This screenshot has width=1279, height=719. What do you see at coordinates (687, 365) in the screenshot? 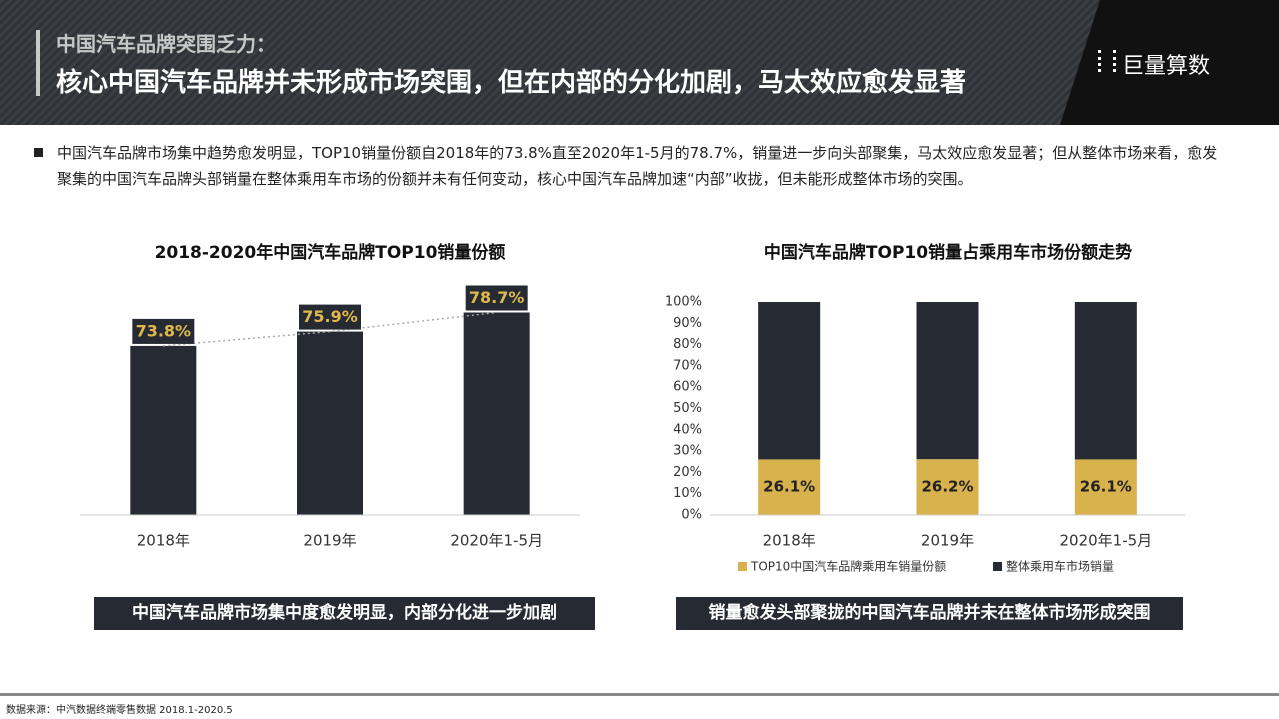
I see `y-tick-label: 70%` at bounding box center [687, 365].